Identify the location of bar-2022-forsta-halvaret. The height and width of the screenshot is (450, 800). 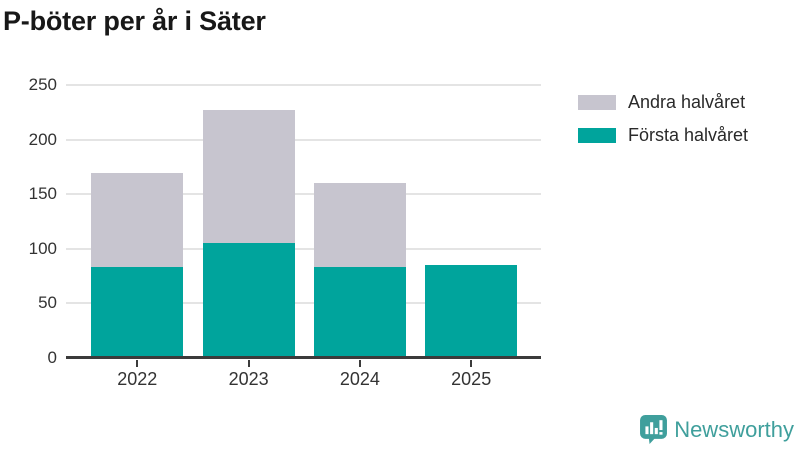
(137, 312).